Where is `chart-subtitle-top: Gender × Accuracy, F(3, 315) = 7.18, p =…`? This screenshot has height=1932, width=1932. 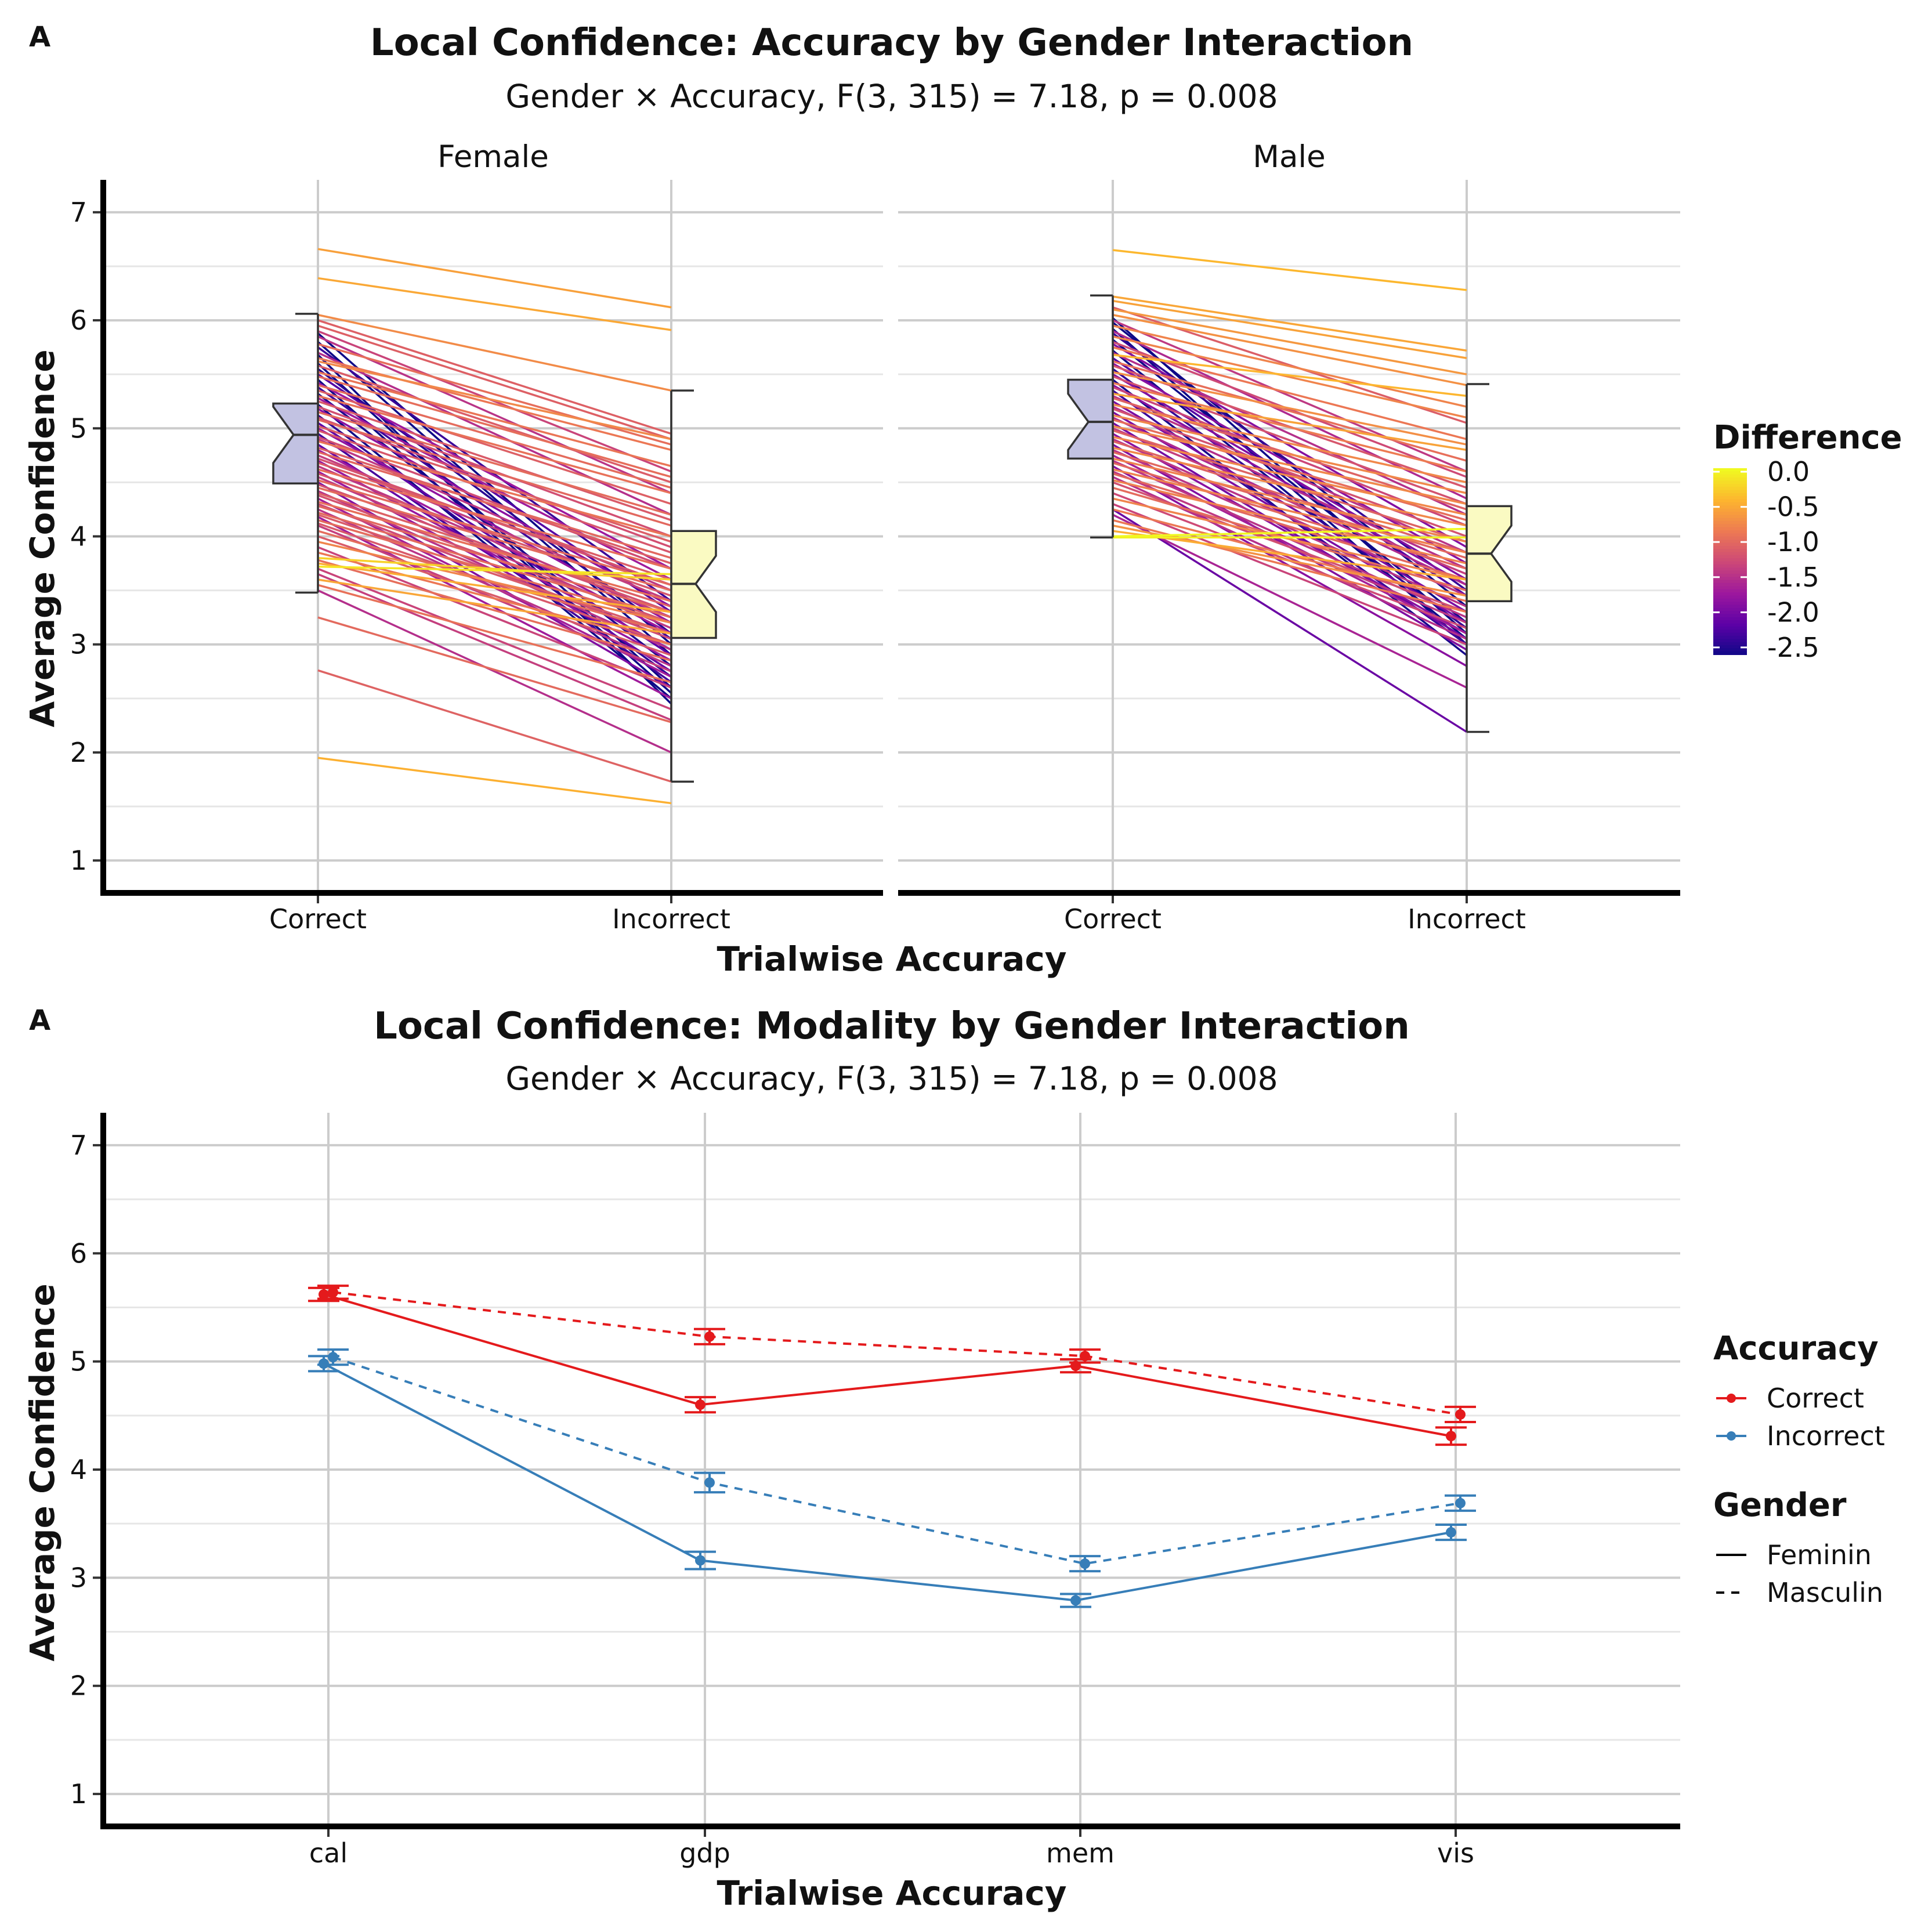
chart-subtitle-top: Gender × Accuracy, F(3, 315) = 7.18, p =… is located at coordinates (891, 96).